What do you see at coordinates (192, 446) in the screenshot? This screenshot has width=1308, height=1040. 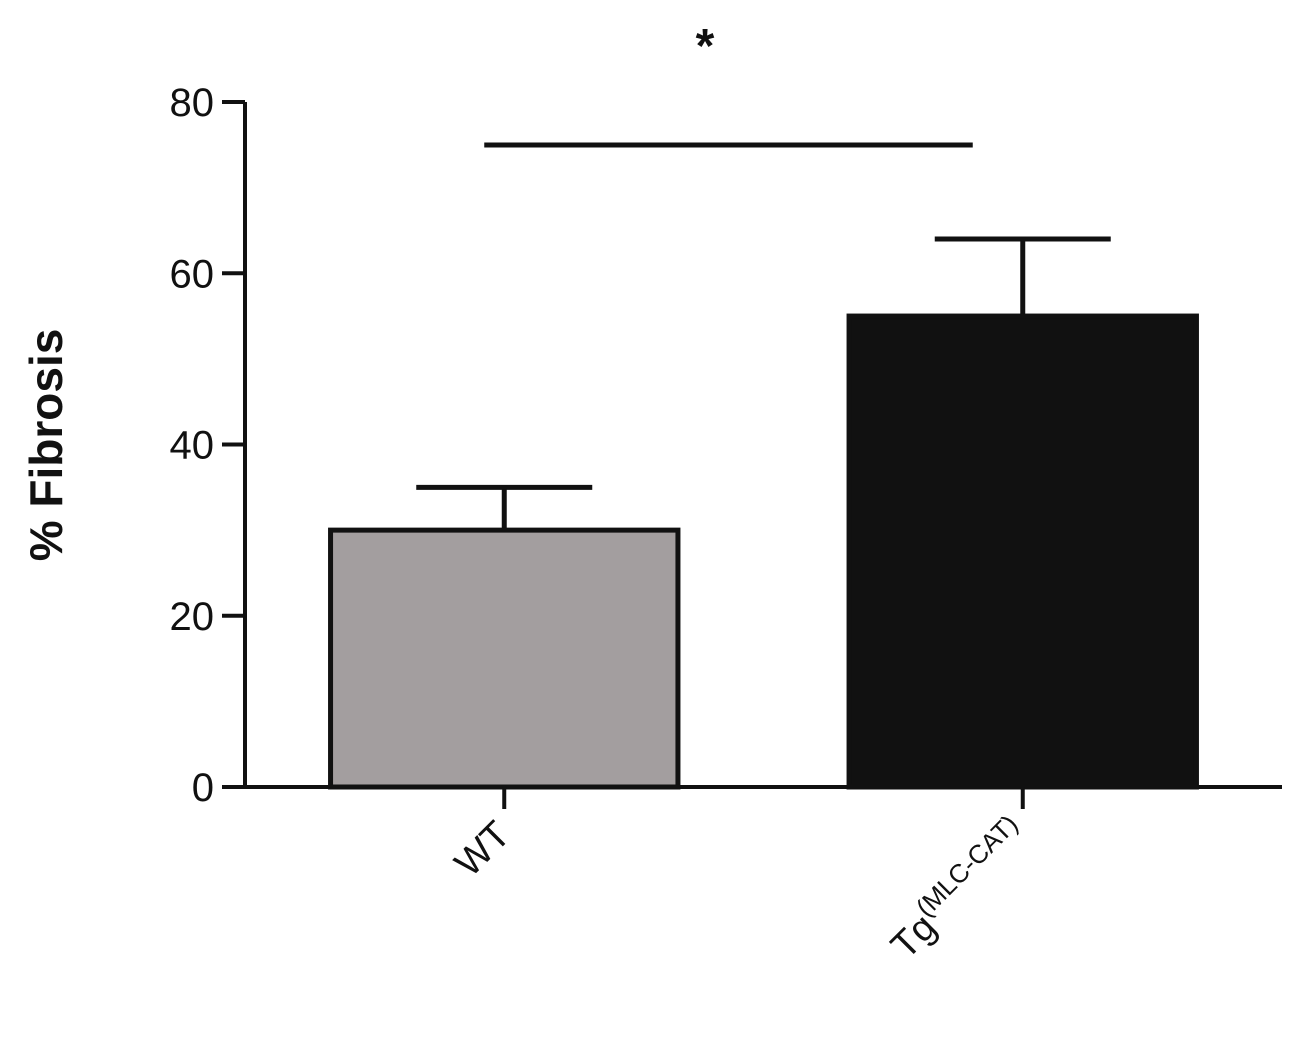 I see `y-tick-label: 40` at bounding box center [192, 446].